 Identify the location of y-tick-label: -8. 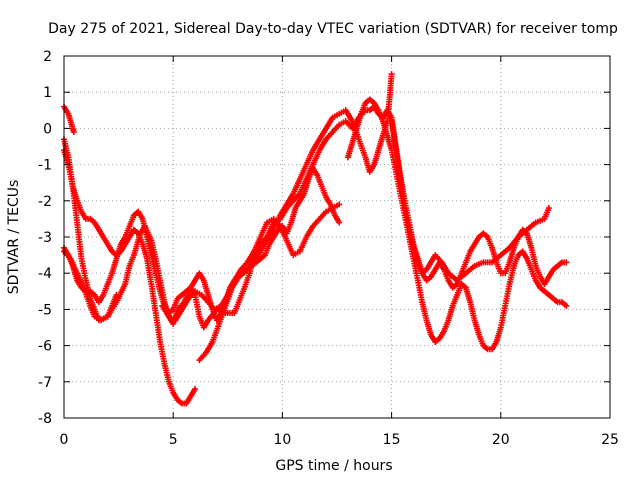
(45, 419).